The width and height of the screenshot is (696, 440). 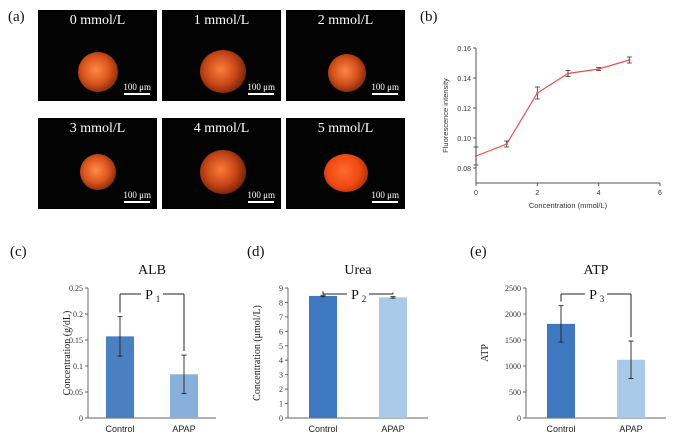 I want to click on panel-b-label: (b), so click(x=429, y=17).